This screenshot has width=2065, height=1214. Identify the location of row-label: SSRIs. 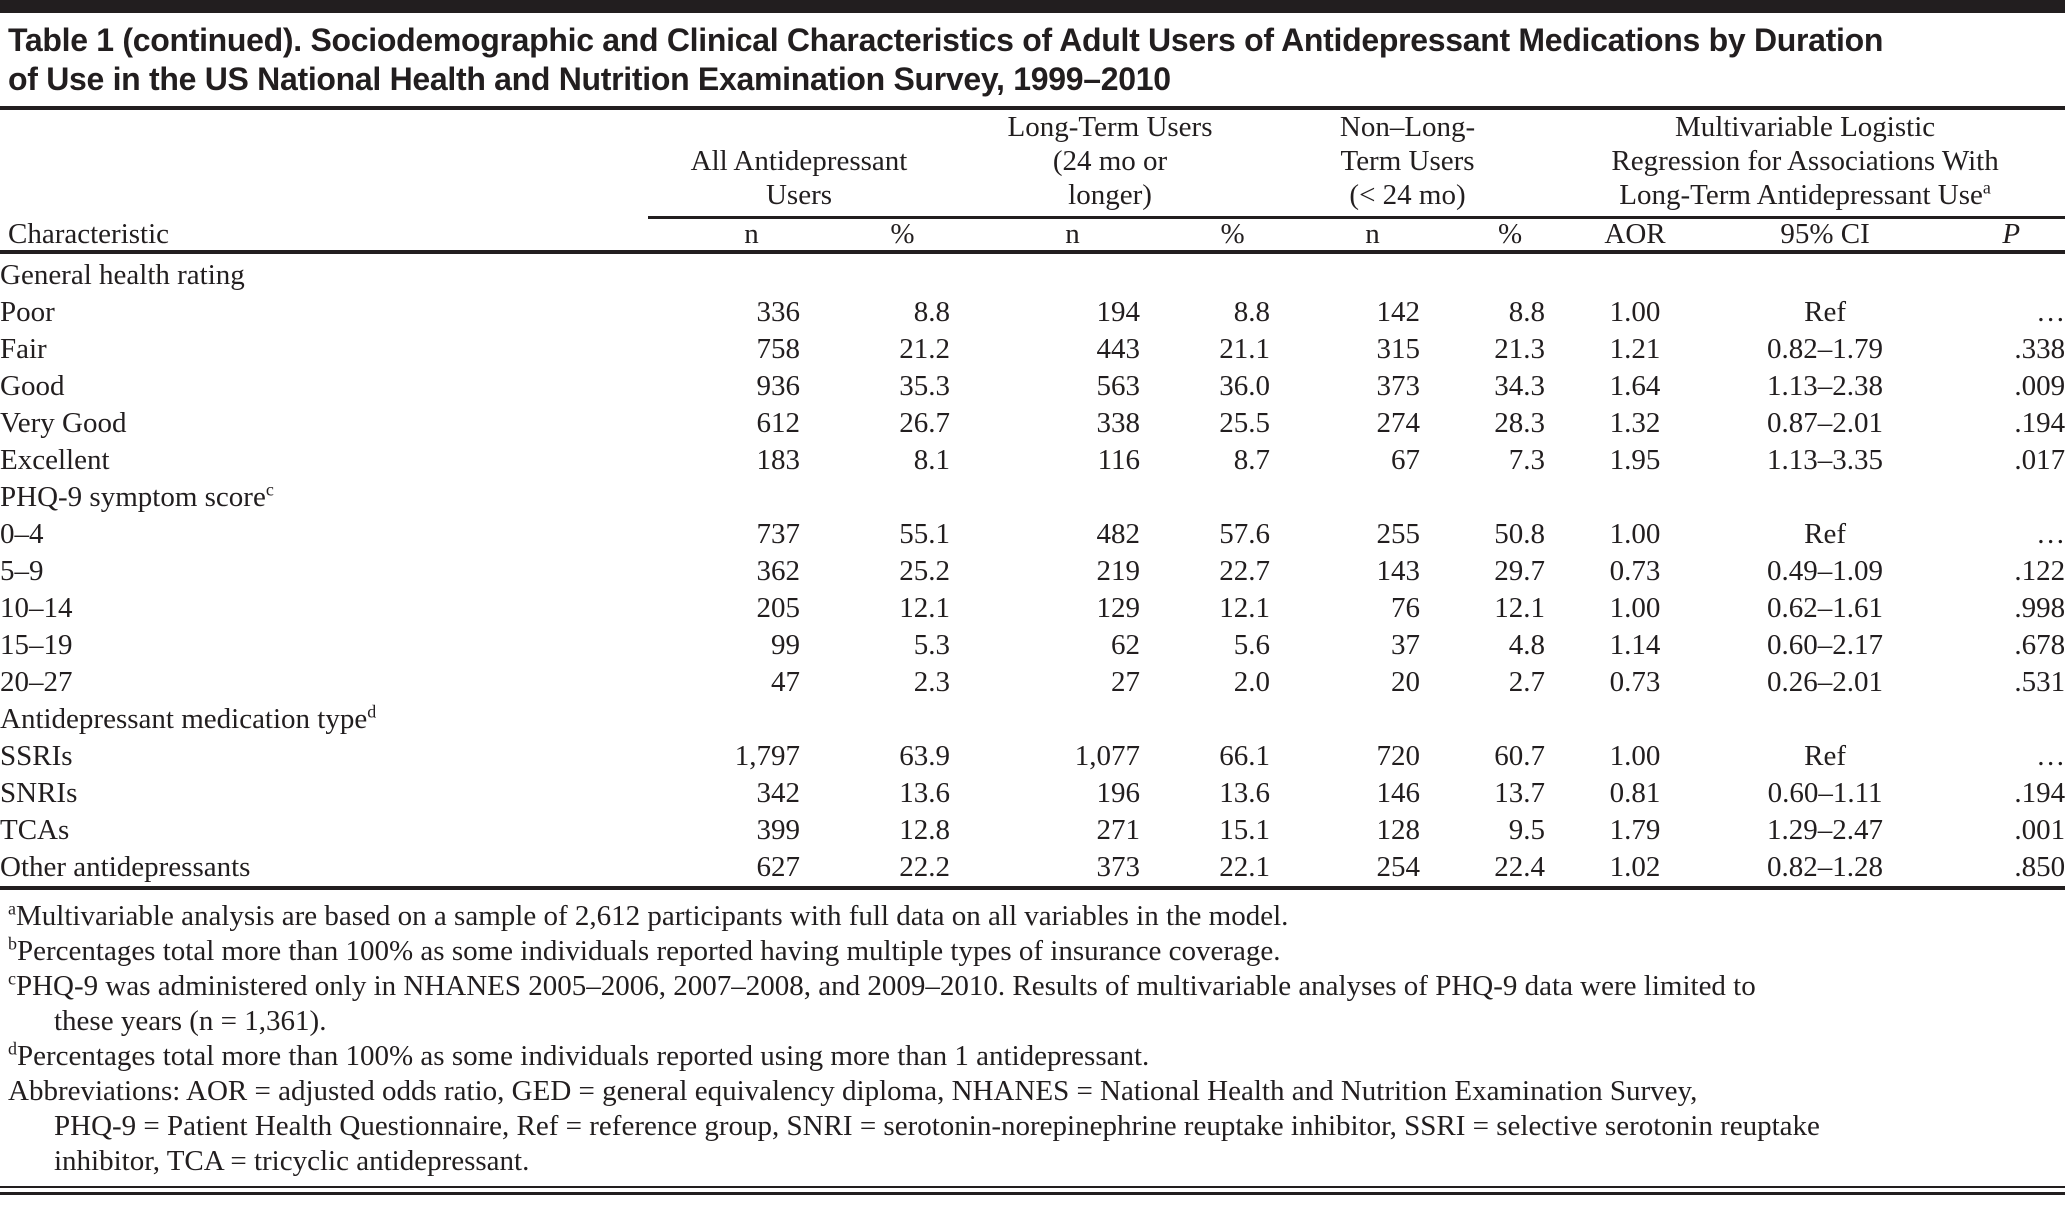
(36, 756).